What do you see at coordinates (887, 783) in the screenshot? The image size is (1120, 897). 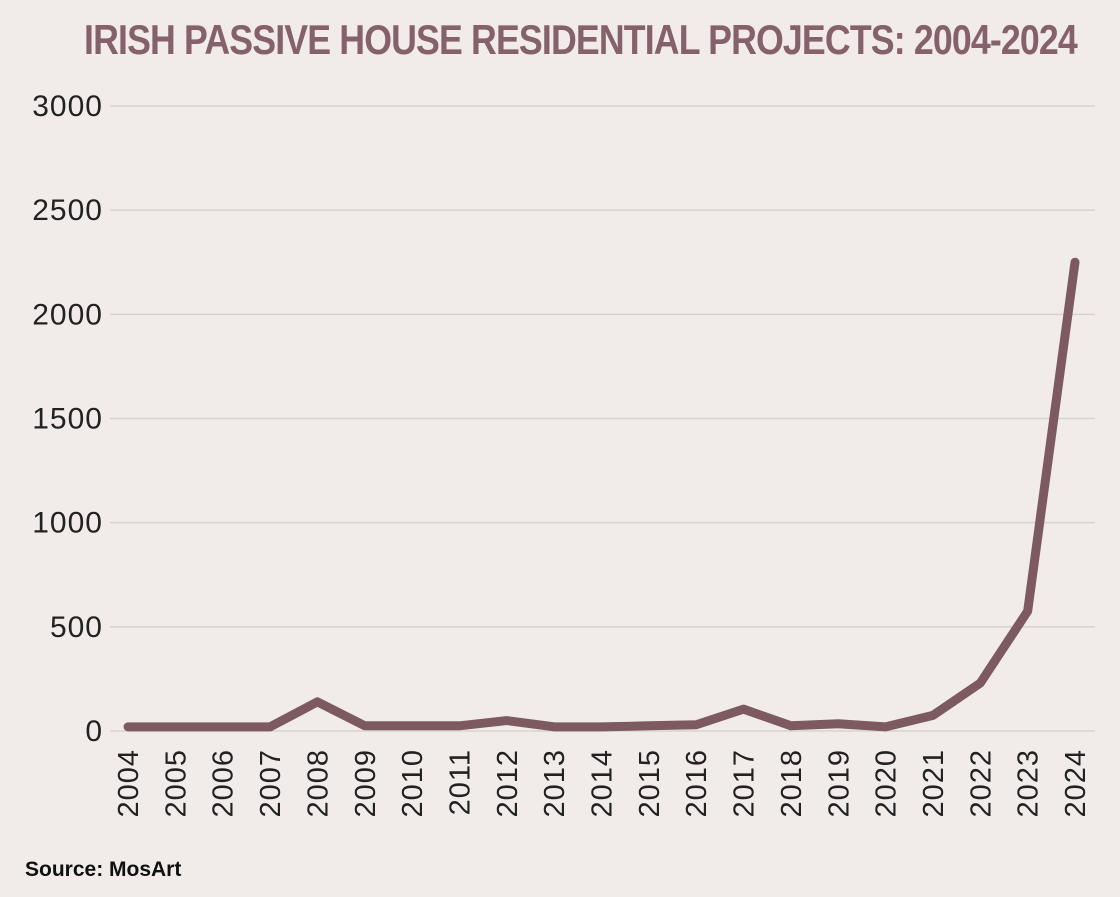 I see `x-tick-label: 2020` at bounding box center [887, 783].